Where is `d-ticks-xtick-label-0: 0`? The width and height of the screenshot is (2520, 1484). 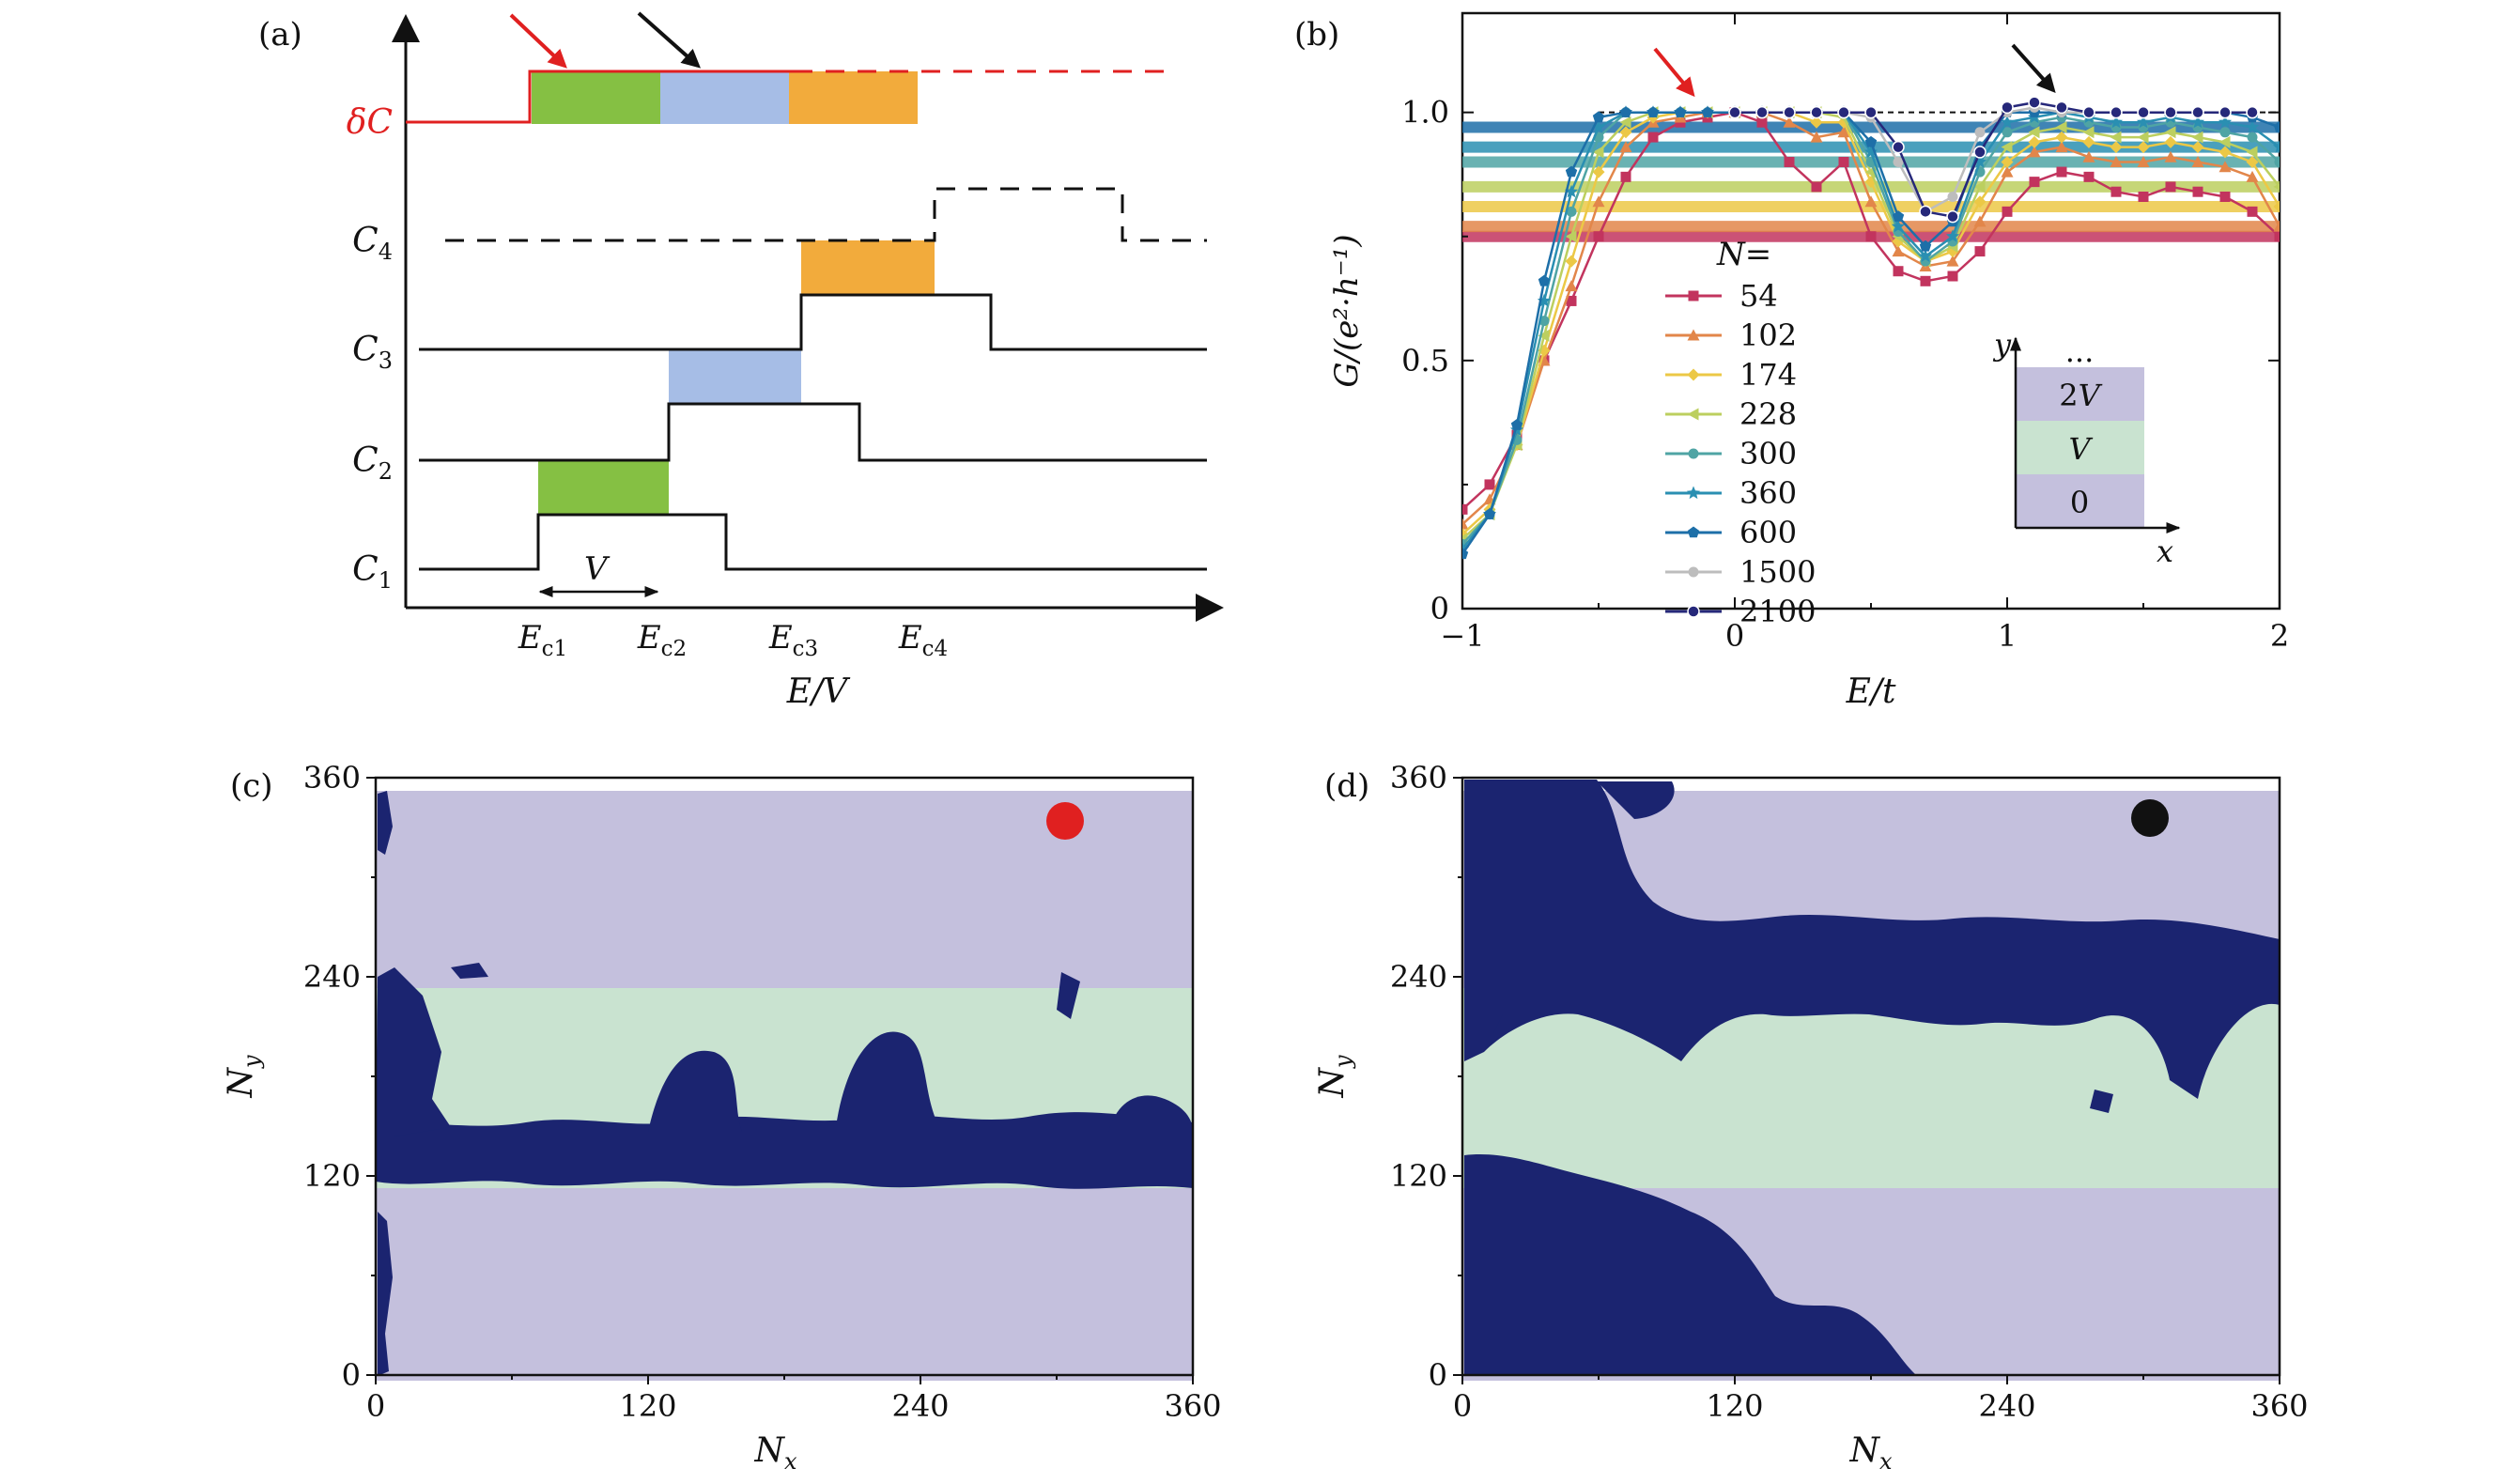 d-ticks-xtick-label-0: 0 is located at coordinates (1462, 1406).